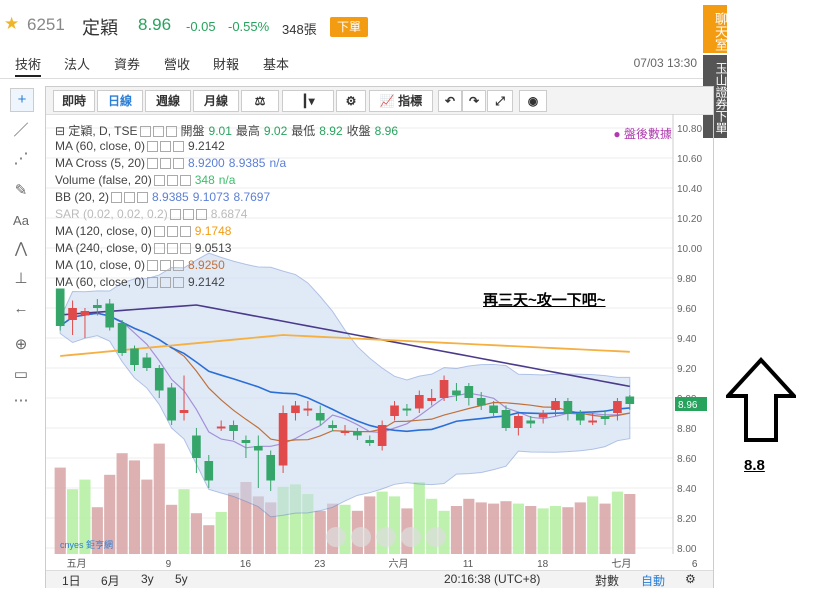 This screenshot has height=600, width=830. What do you see at coordinates (21, 374) in the screenshot?
I see `ruler-icon: ▭` at bounding box center [21, 374].